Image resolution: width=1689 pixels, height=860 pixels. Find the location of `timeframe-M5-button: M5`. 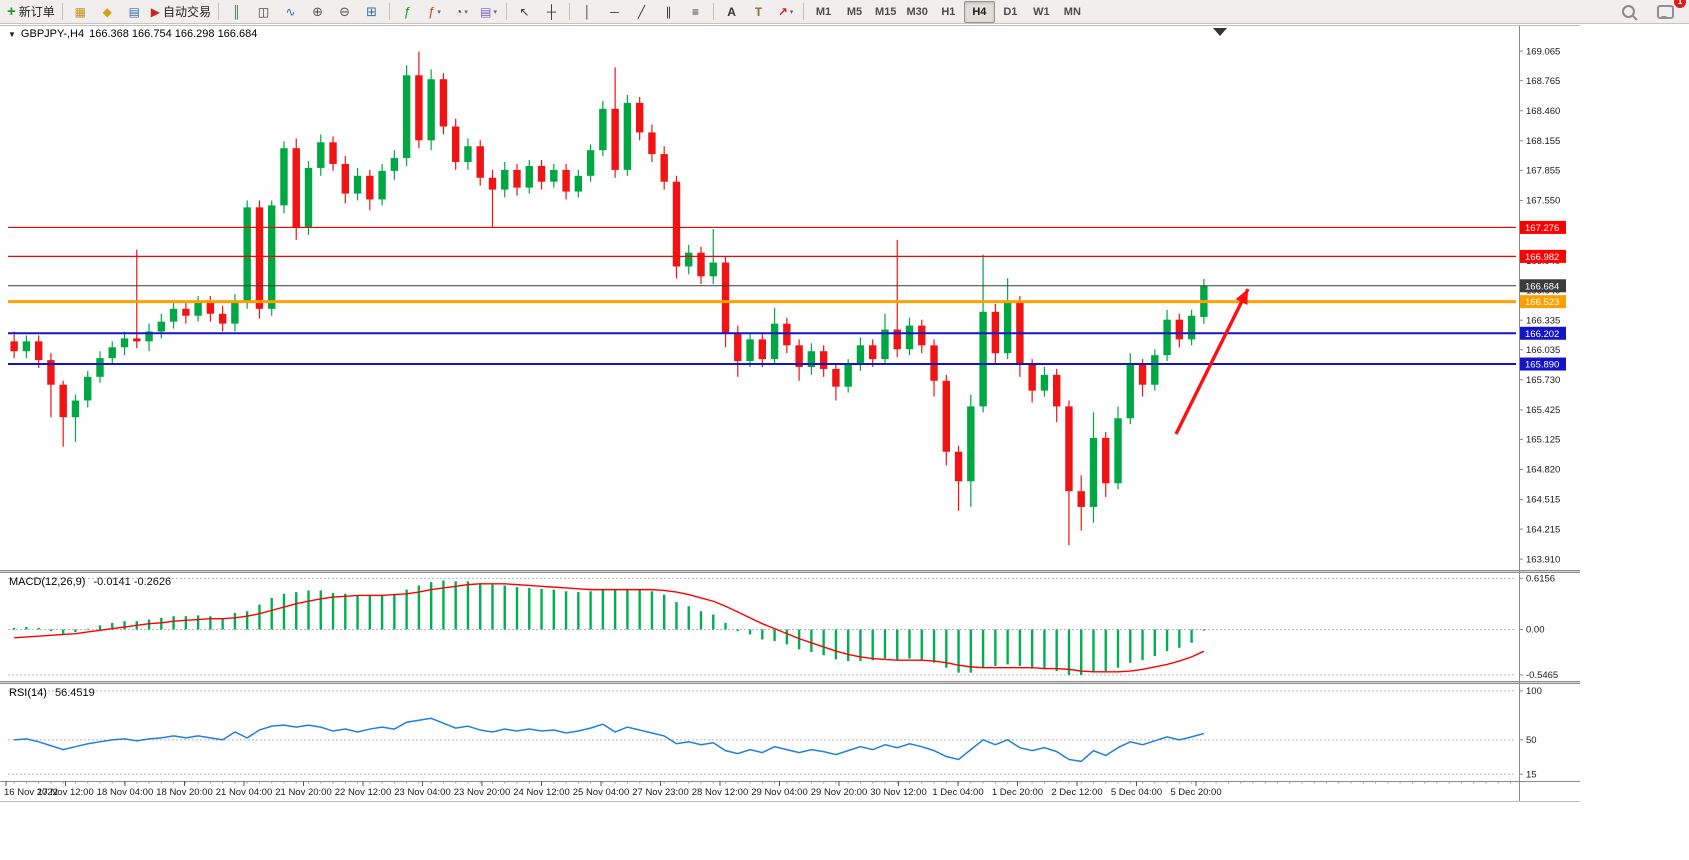

timeframe-M5-button: M5 is located at coordinates (854, 11).